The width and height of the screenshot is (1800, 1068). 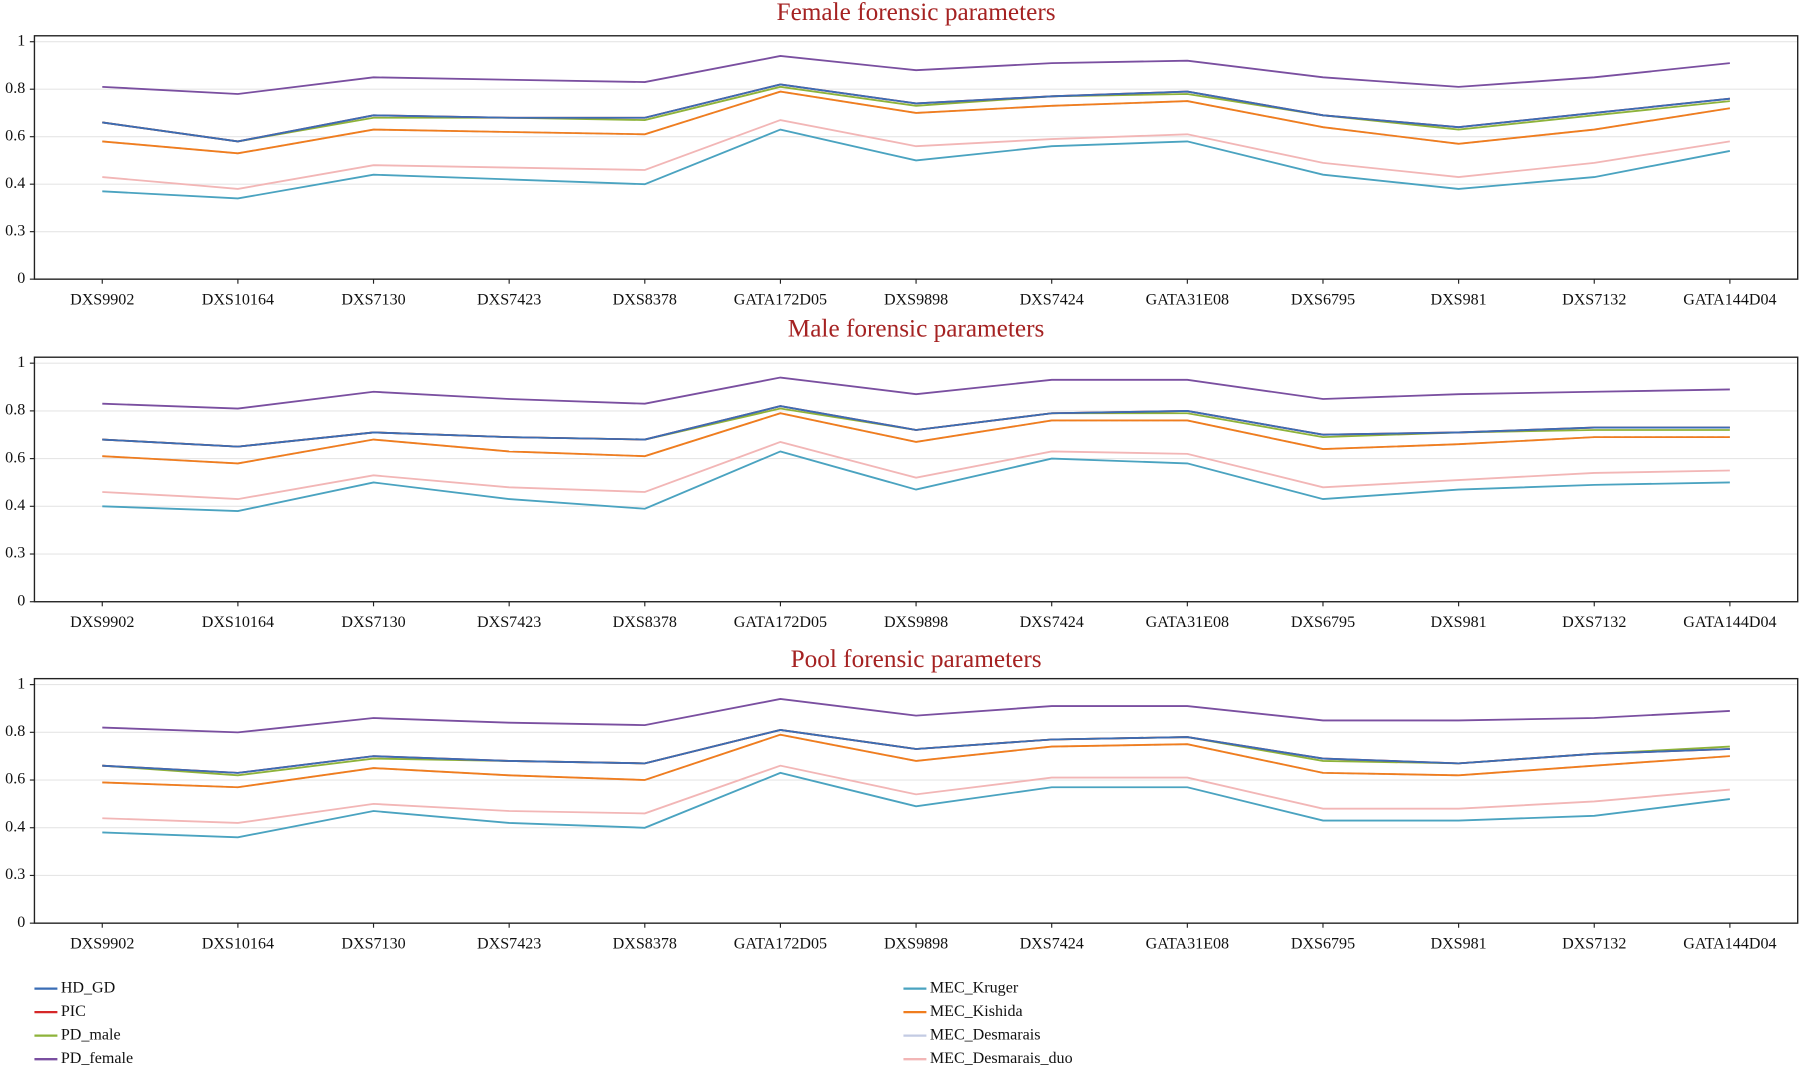 I want to click on legend-label: MEC_Desmarais_duo, so click(x=1001, y=1058).